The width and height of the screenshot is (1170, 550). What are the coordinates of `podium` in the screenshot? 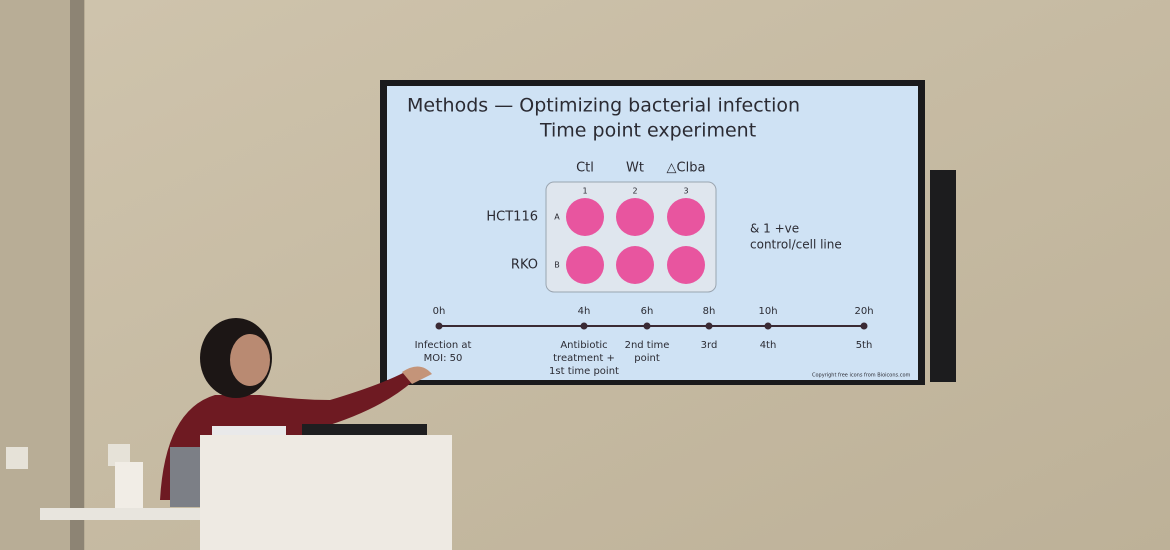 It's located at (326, 492).